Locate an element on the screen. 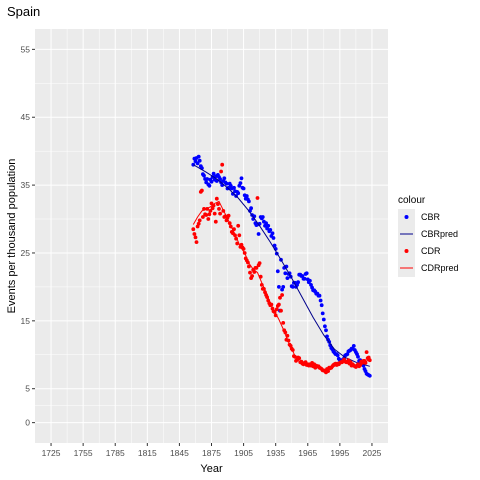 Image resolution: width=480 pixels, height=480 pixels. x-tick-label: 1935 is located at coordinates (275, 453).